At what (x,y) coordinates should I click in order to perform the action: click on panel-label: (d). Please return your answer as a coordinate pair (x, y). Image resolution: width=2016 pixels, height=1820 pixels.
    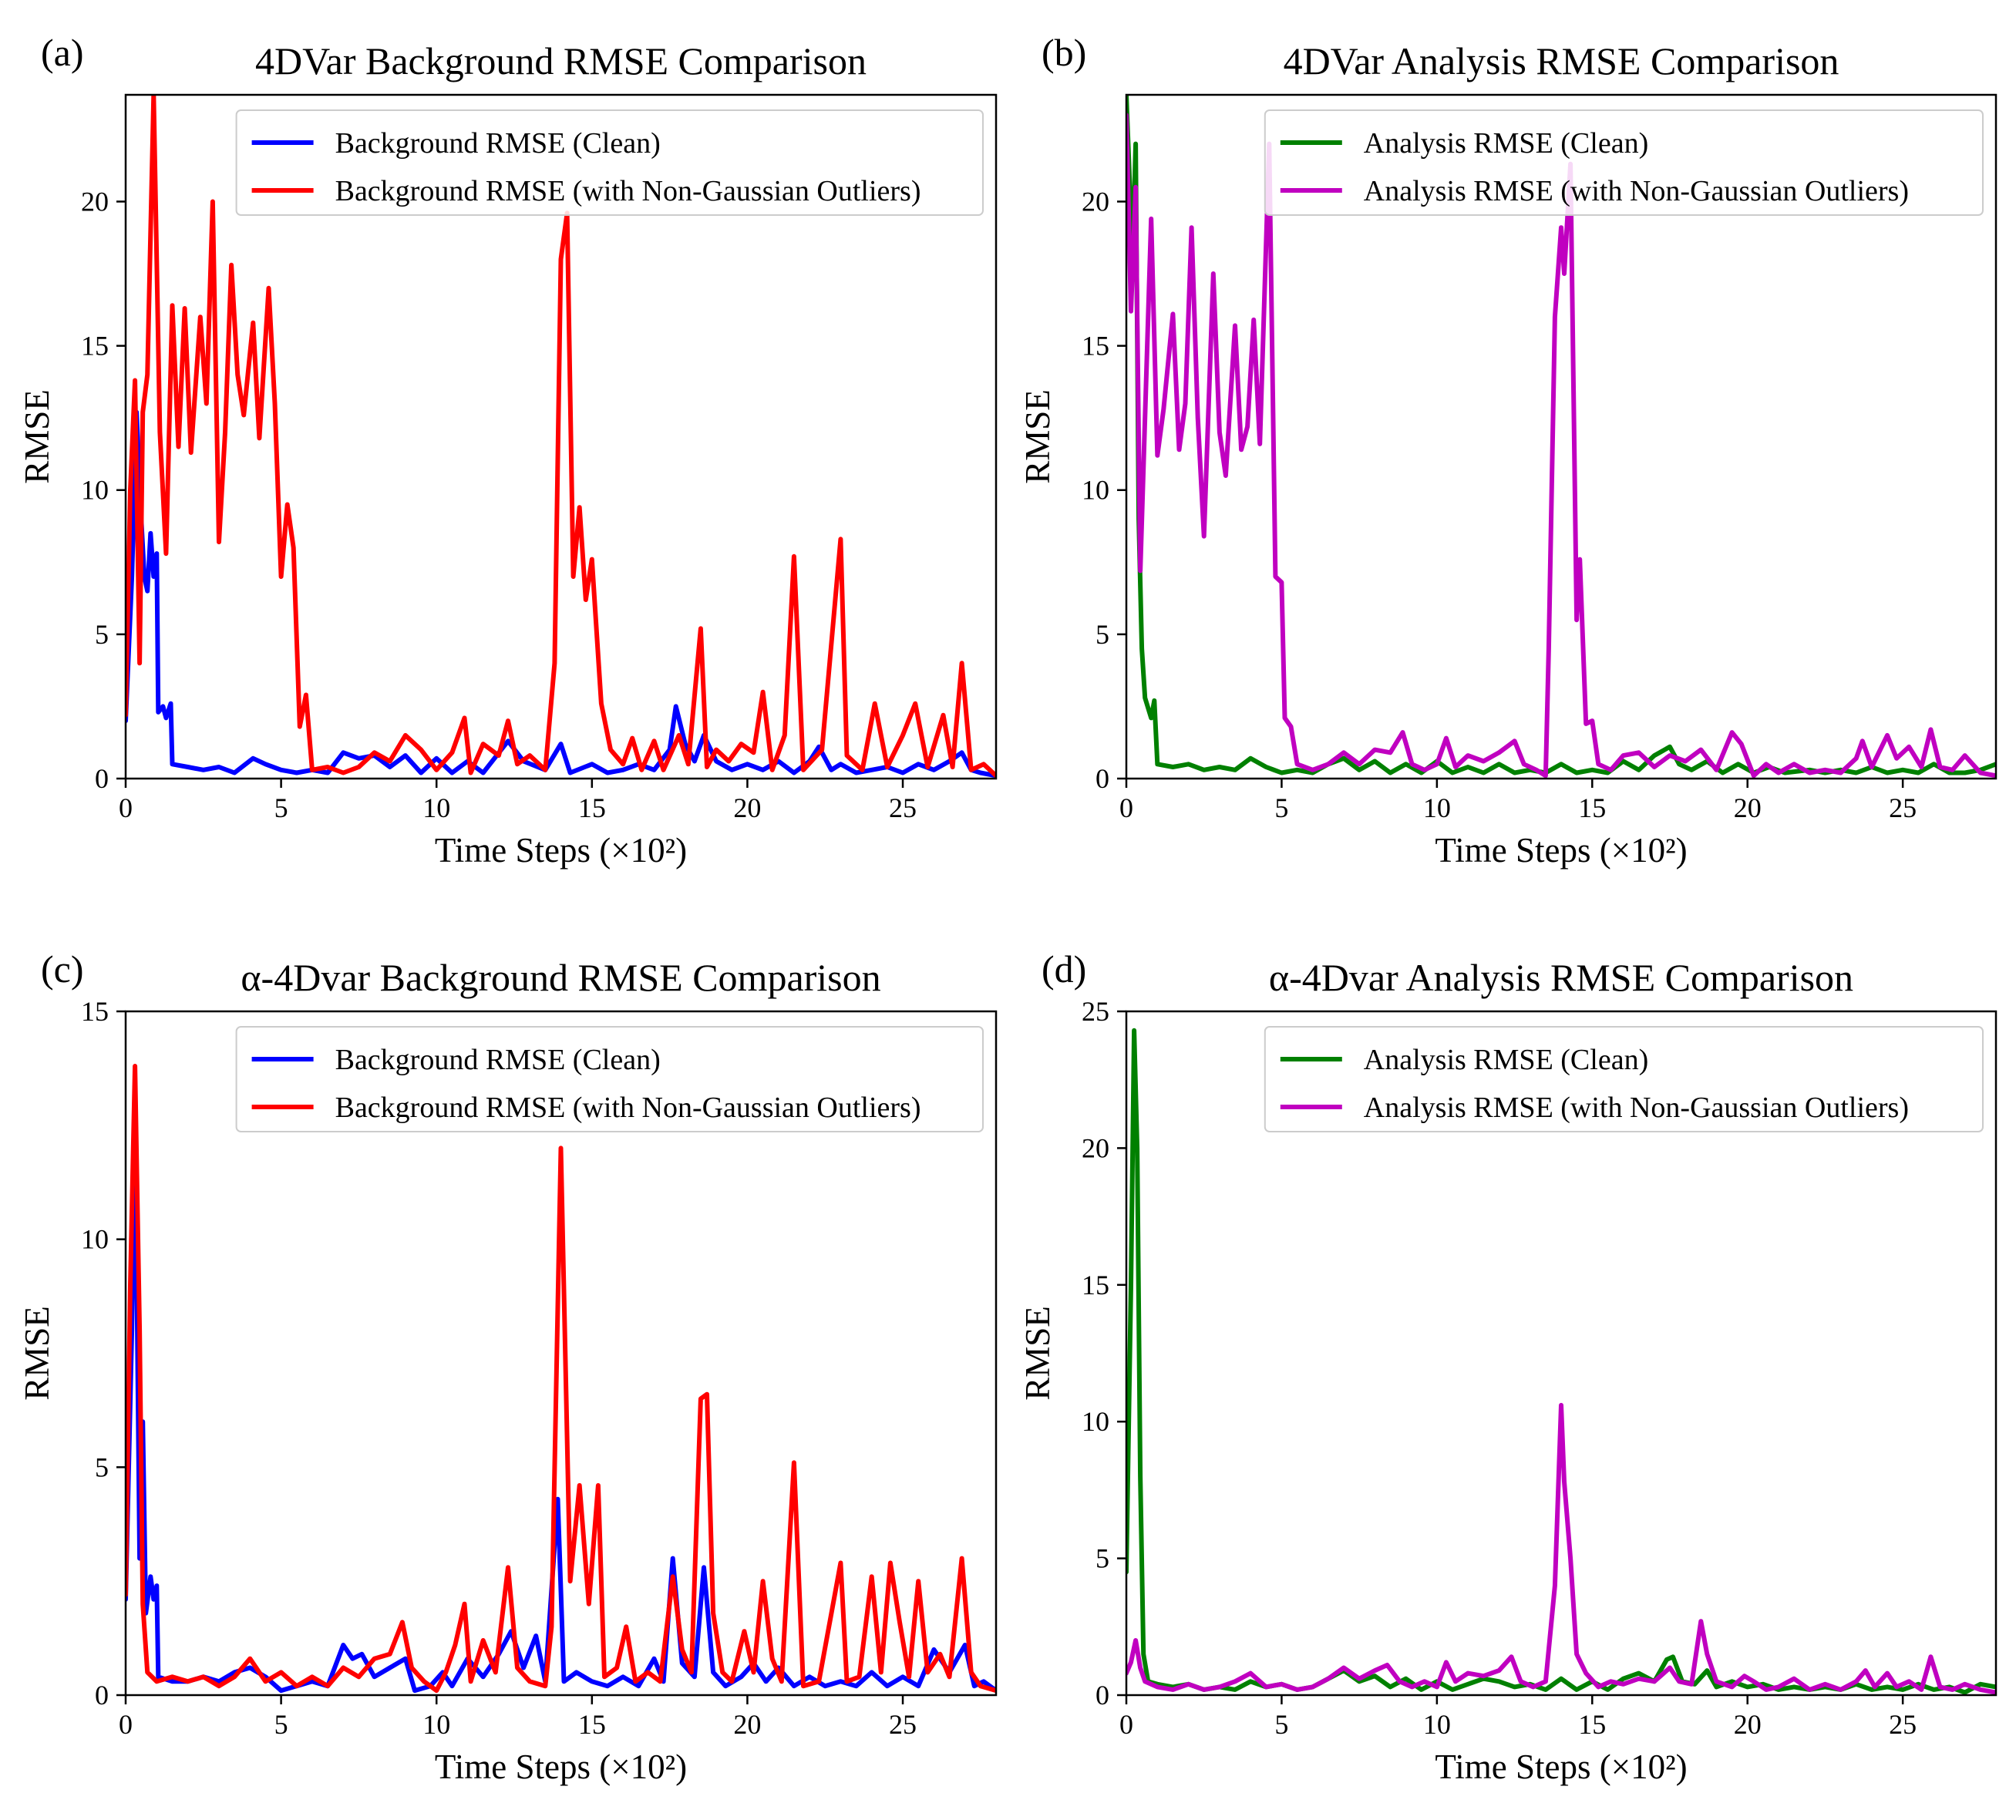
    Looking at the image, I should click on (1064, 969).